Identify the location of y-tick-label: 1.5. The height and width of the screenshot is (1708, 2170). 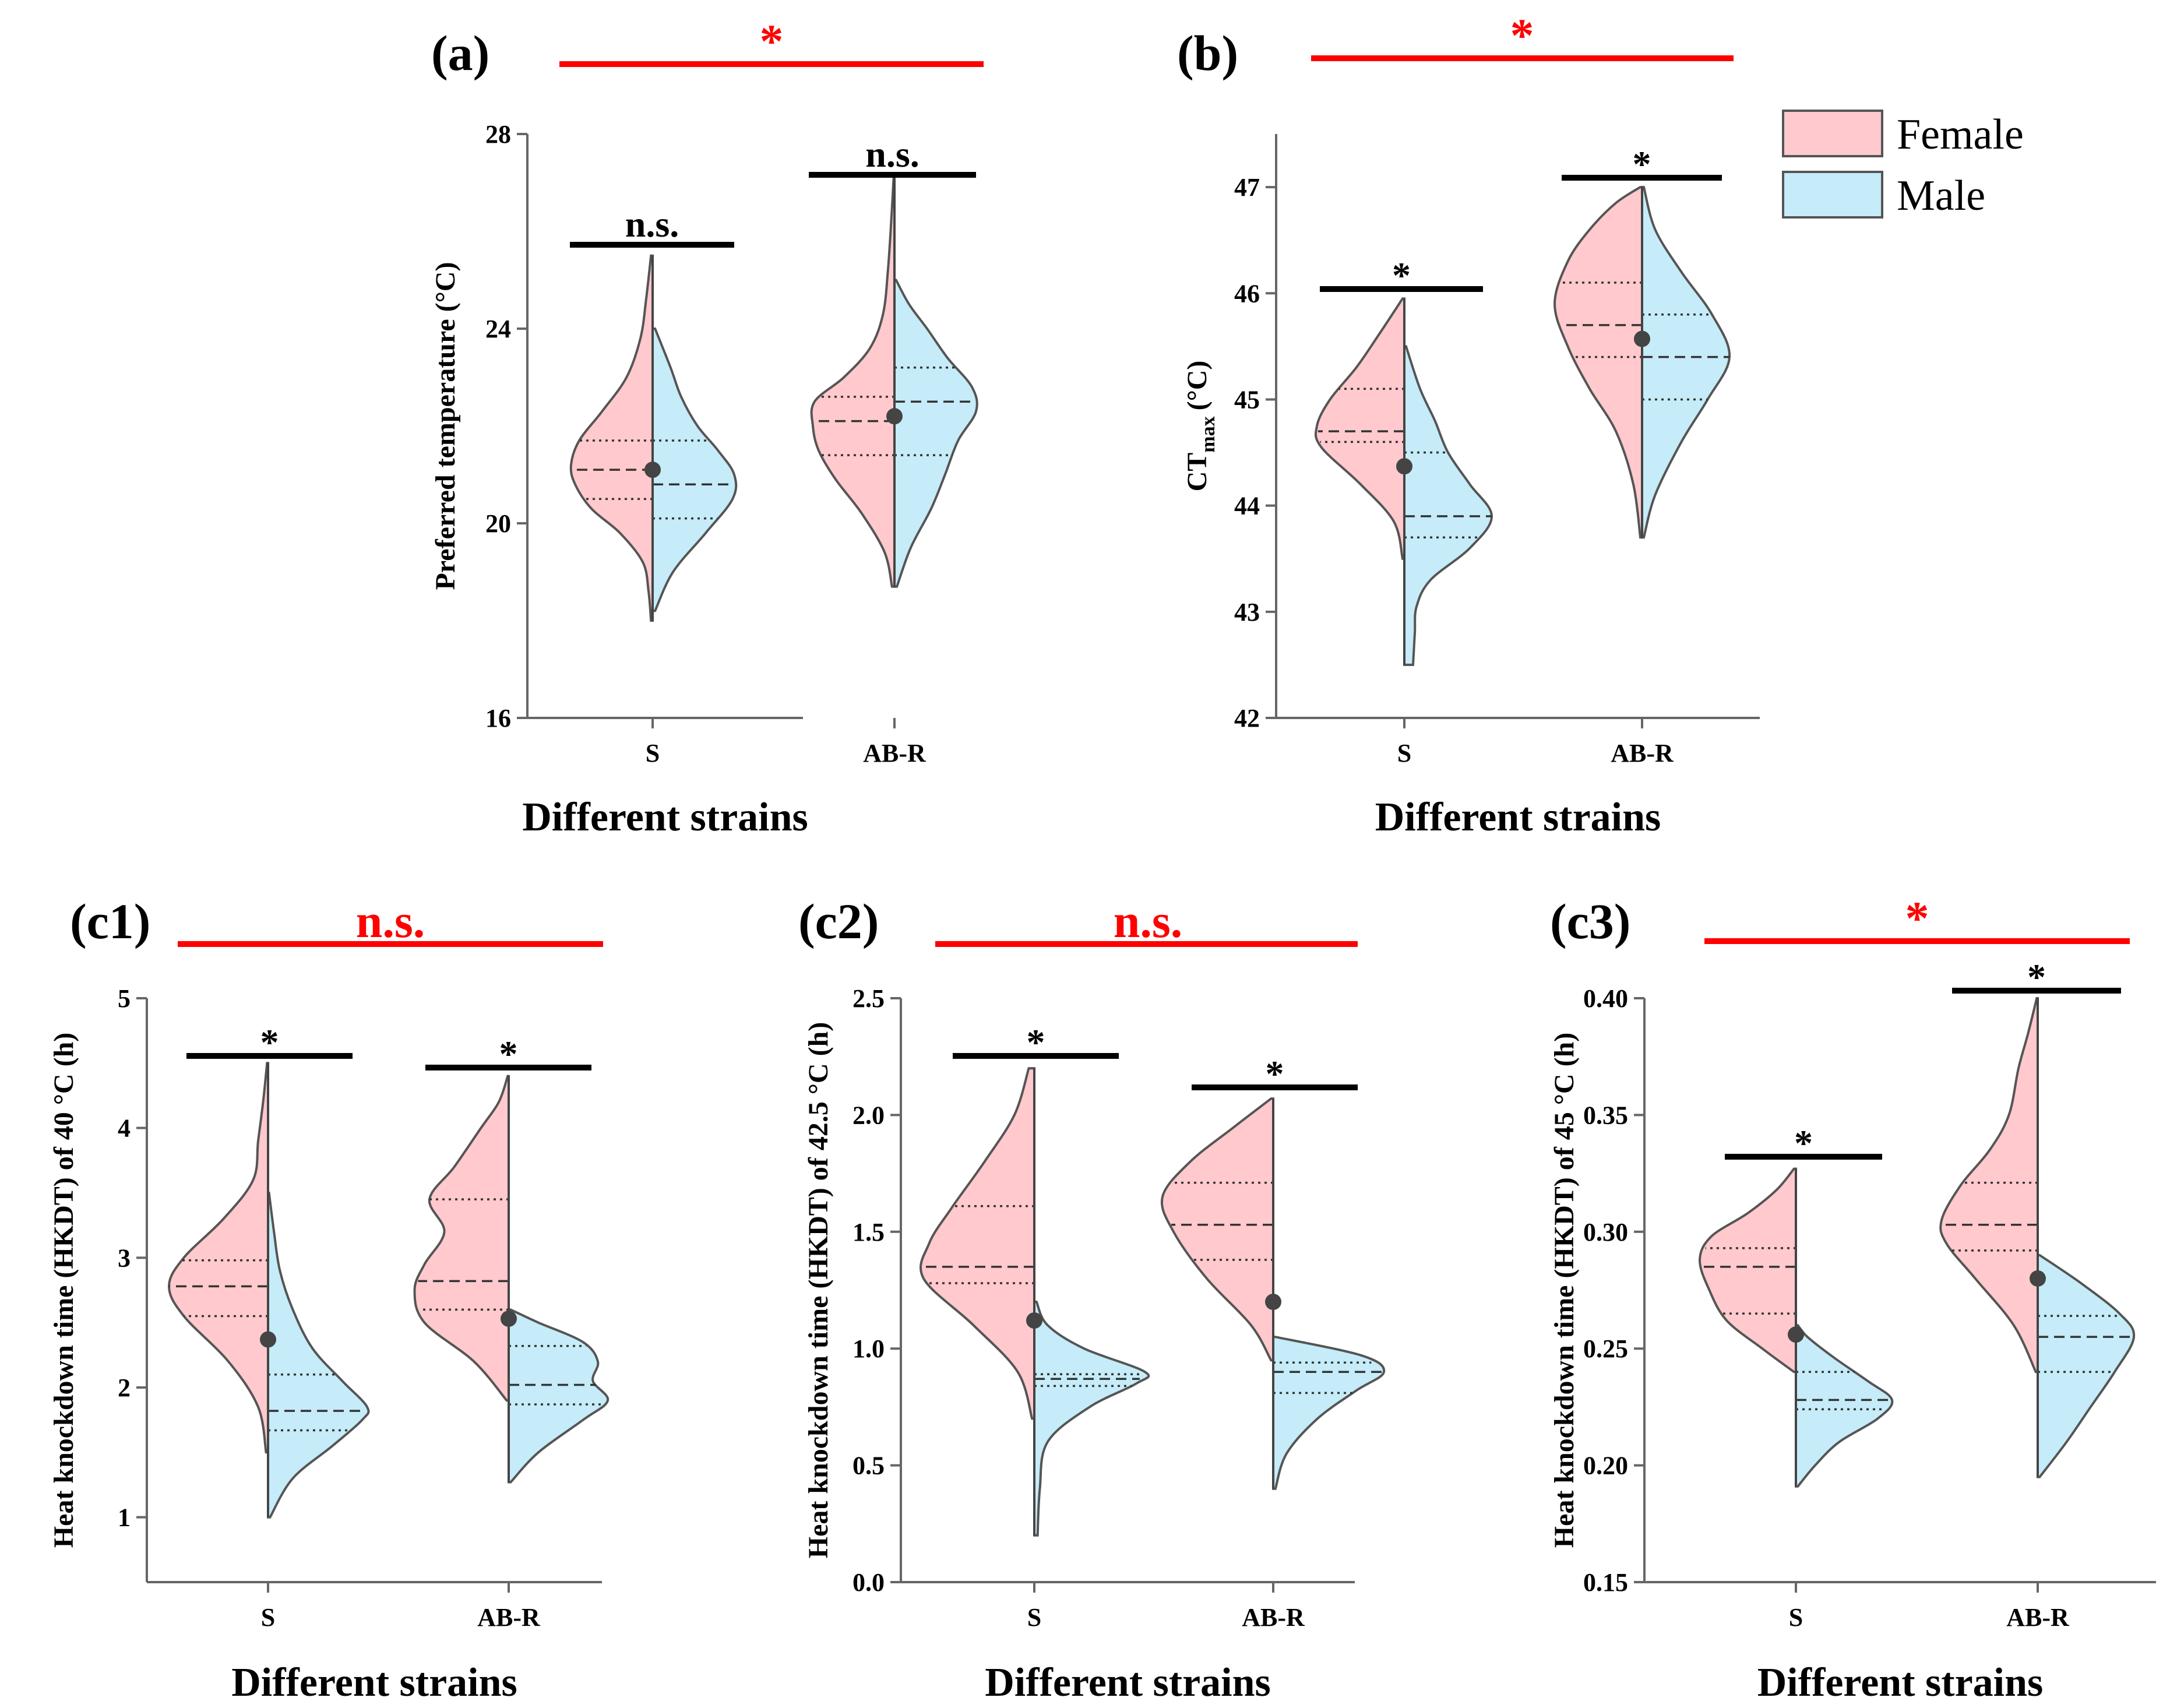
(869, 1232).